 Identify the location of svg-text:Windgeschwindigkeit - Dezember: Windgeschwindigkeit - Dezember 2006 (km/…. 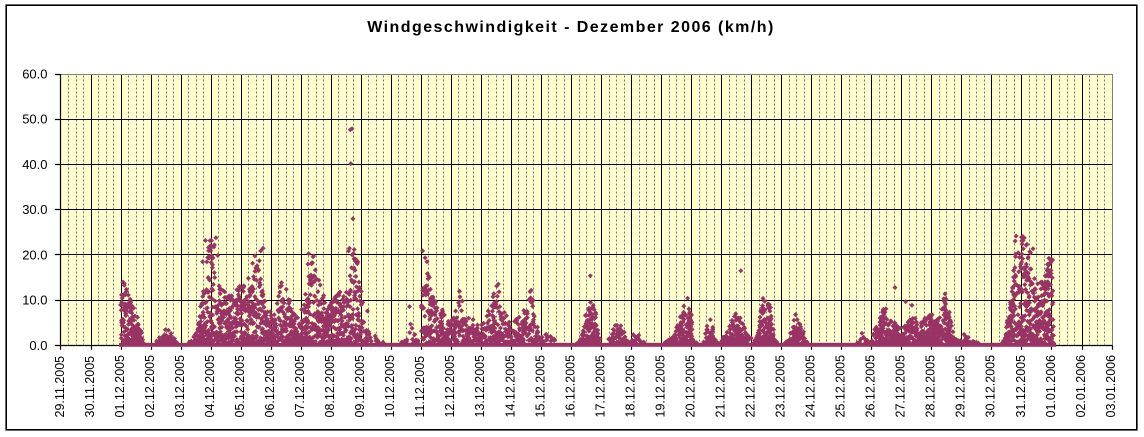
(571, 27).